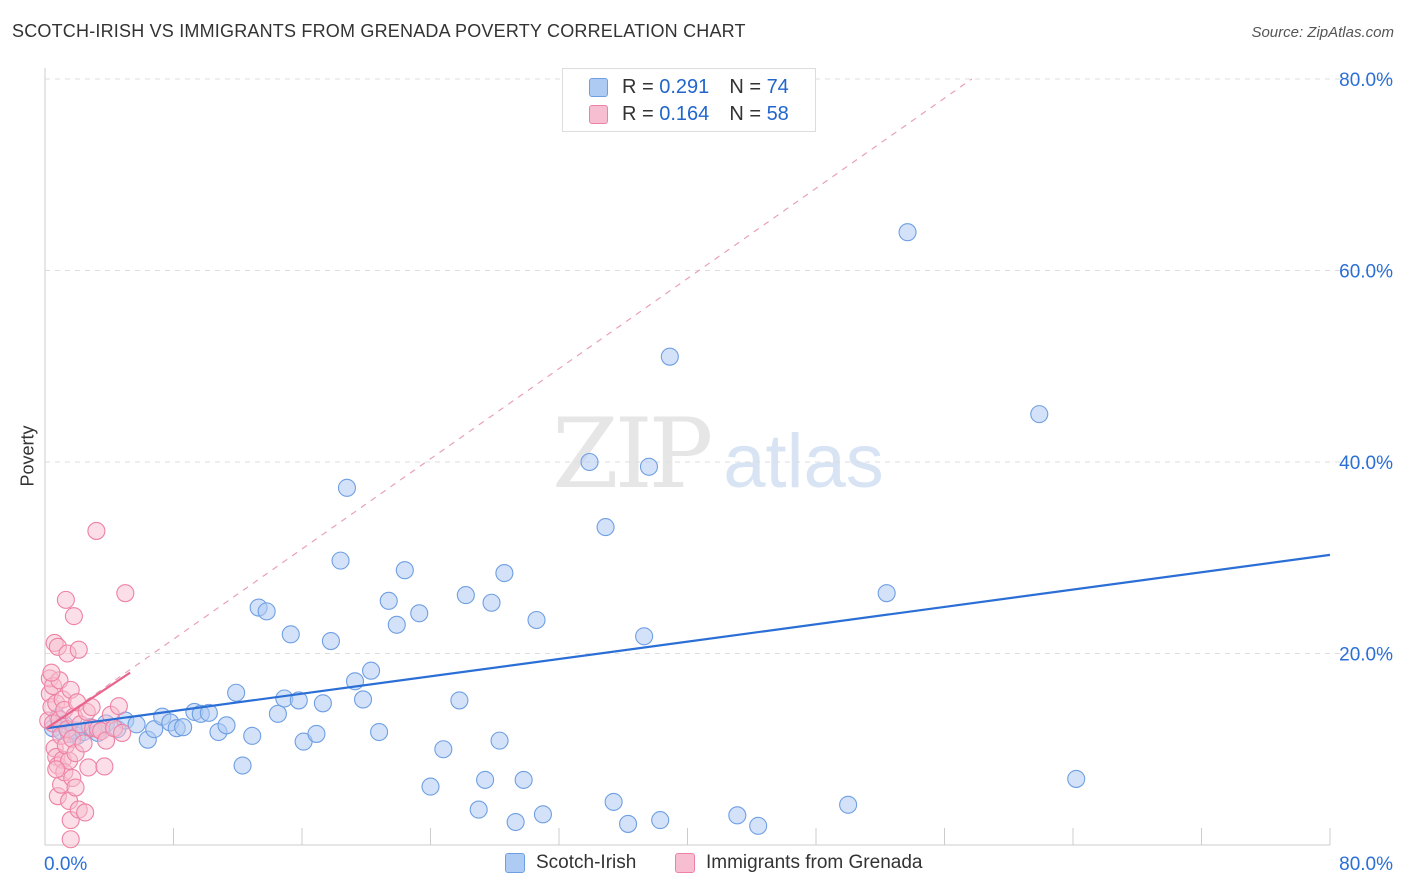 The width and height of the screenshot is (1406, 892). What do you see at coordinates (1366, 655) in the screenshot?
I see `y-tick-label: 20.0%` at bounding box center [1366, 655].